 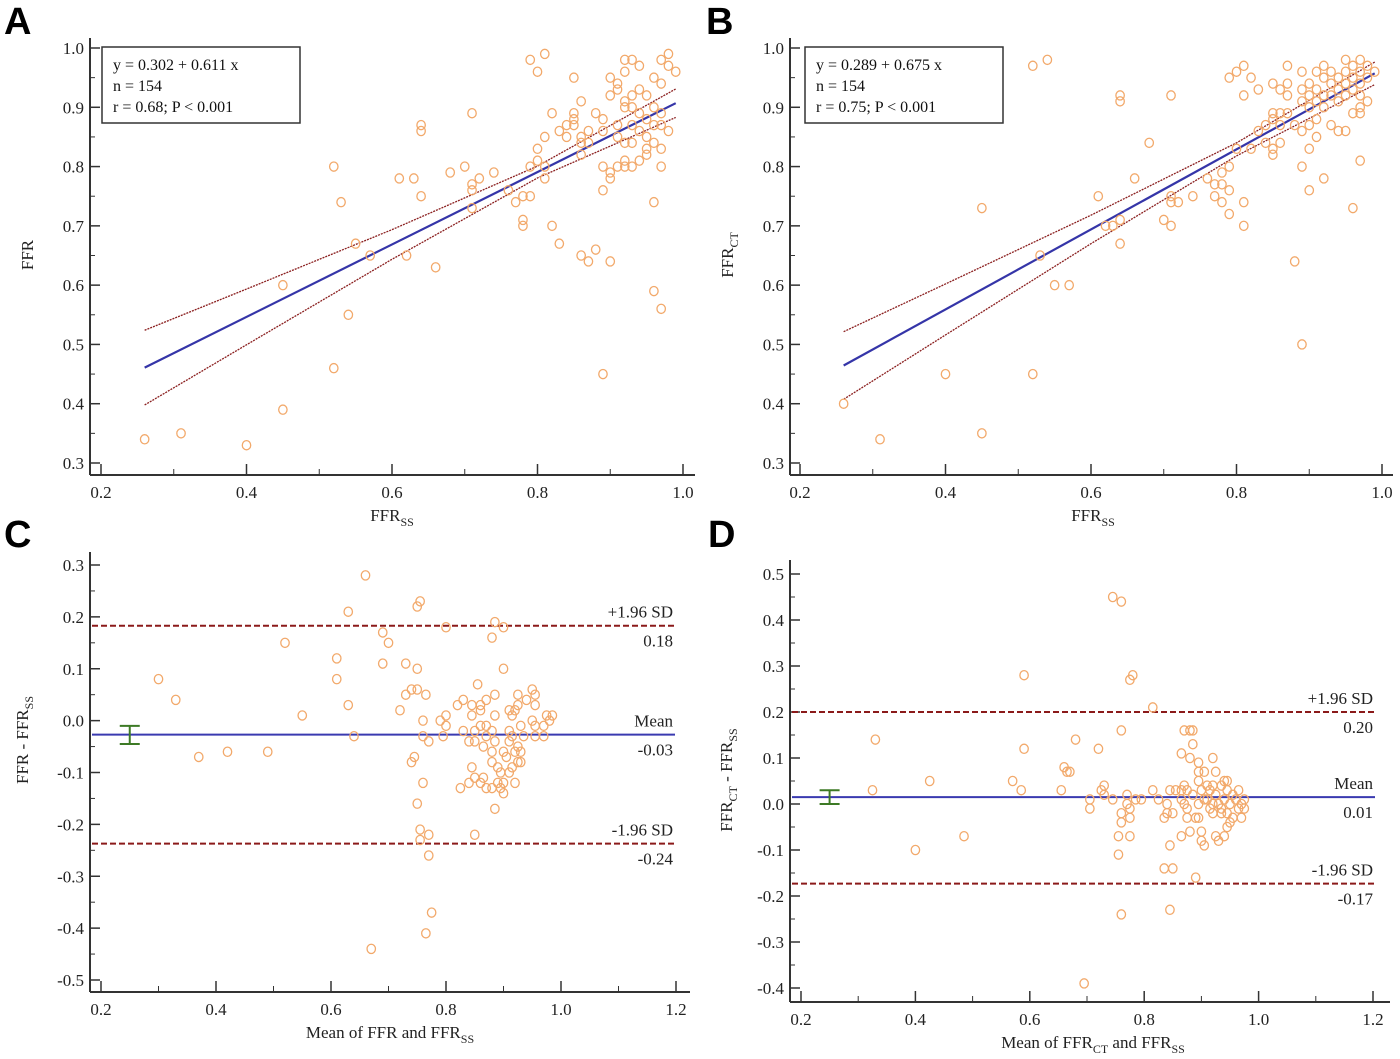 I want to click on y-axis-title-sub: SS, so click(x=29, y=702).